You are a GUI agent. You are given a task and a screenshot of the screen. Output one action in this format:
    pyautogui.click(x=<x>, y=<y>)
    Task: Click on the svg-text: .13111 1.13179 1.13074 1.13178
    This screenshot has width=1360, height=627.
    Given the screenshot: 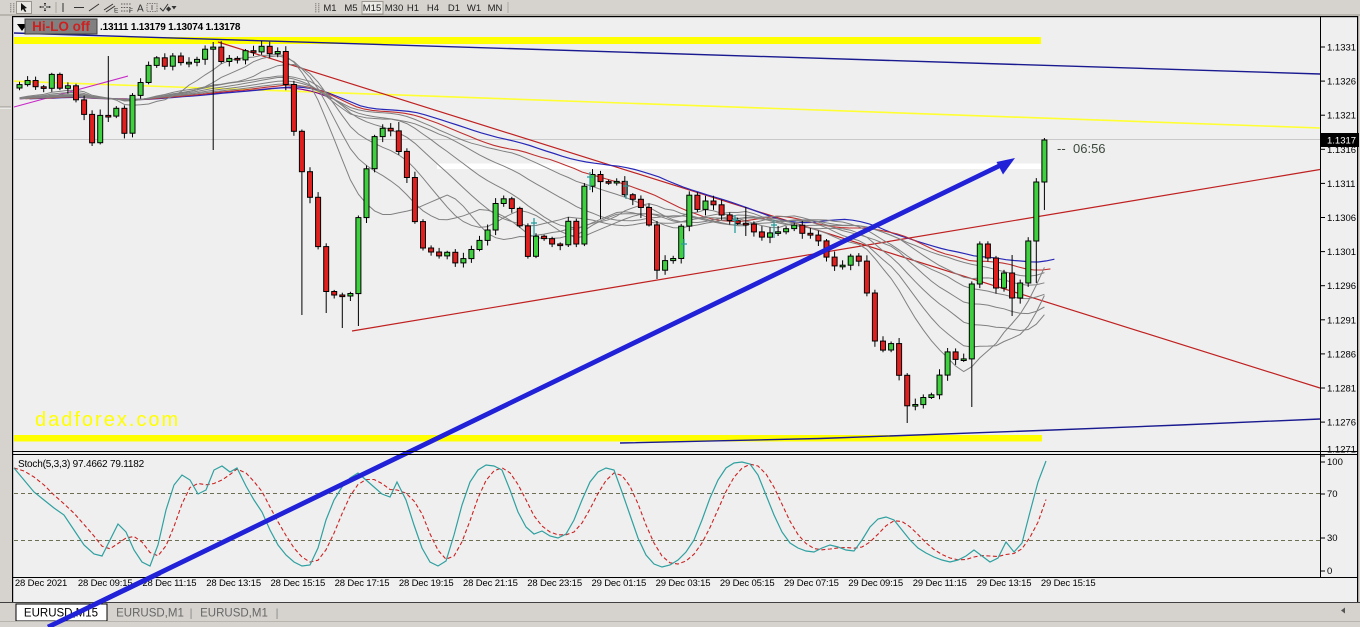 What is the action you would take?
    pyautogui.click(x=170, y=27)
    